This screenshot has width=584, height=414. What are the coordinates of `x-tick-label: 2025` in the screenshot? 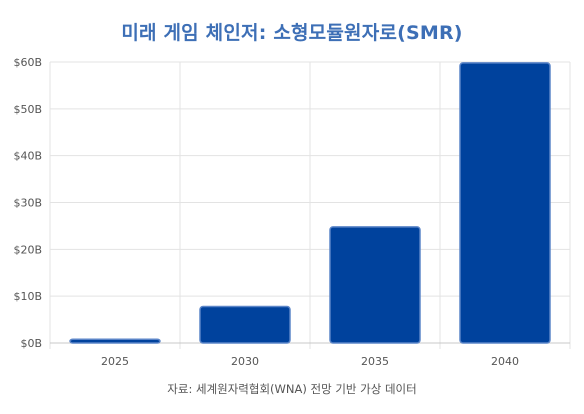 It's located at (115, 361).